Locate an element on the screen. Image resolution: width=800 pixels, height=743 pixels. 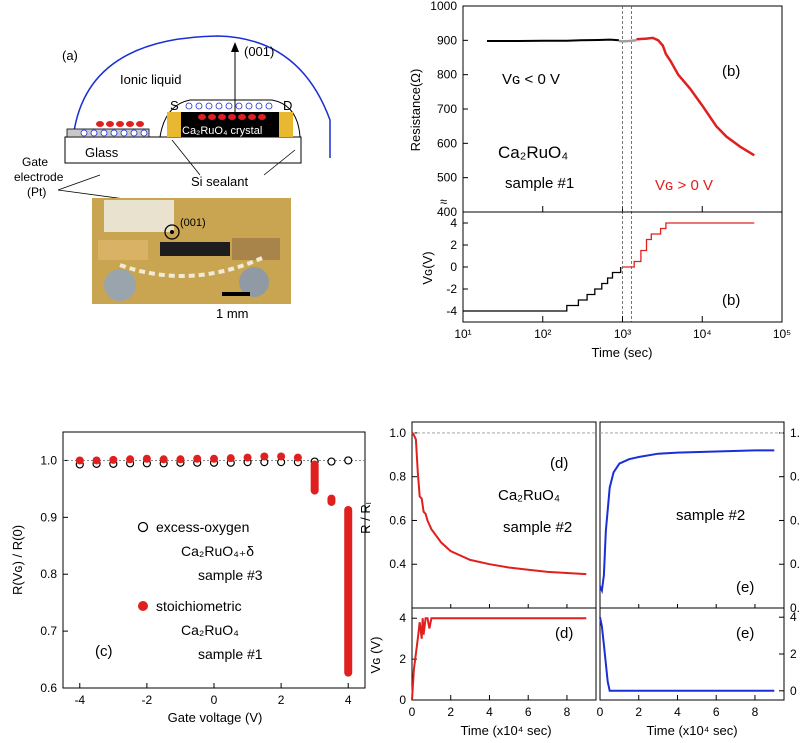
d-top-lines is located at coordinates (499, 504).